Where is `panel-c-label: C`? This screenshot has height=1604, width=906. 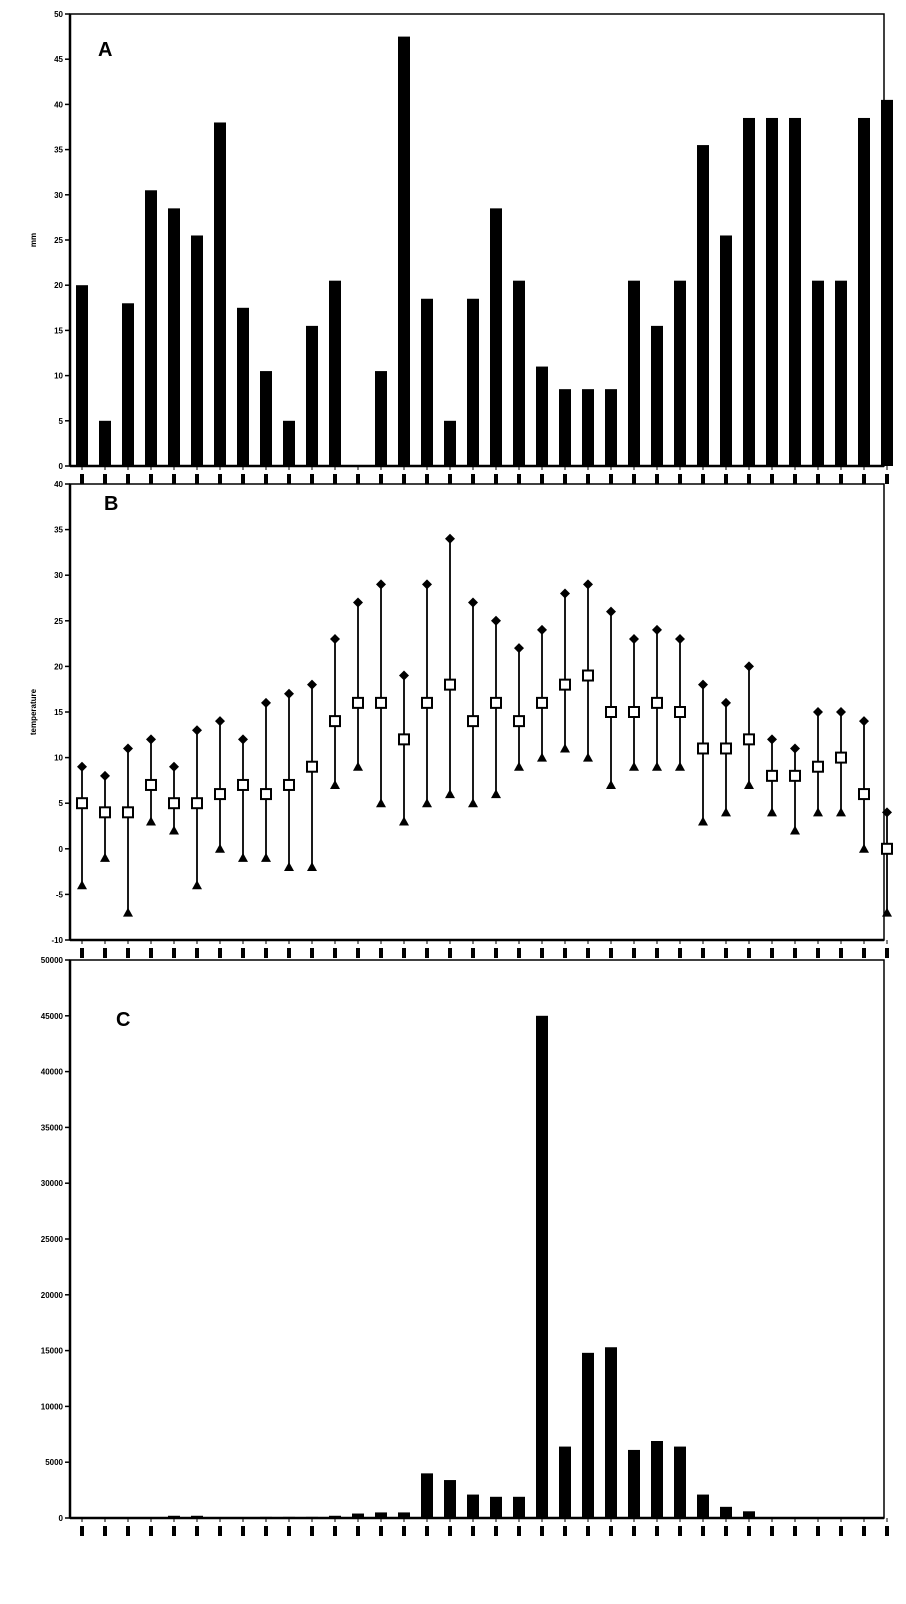
panel-c-label: C is located at coordinates (123, 1020).